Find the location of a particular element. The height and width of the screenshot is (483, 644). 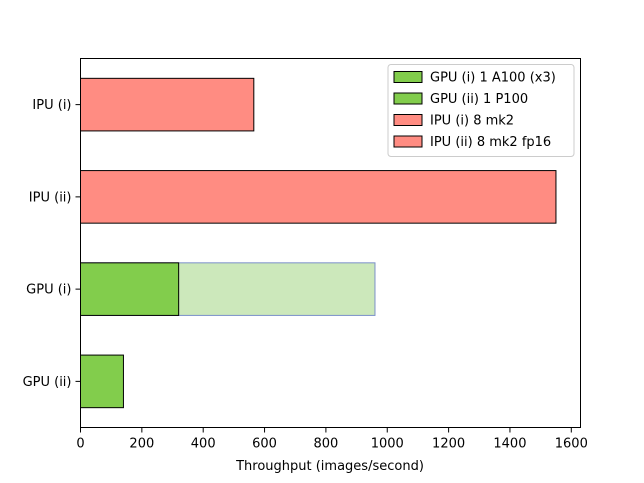

legend-label: GPU (i) 1 A100 (x3) is located at coordinates (493, 78).